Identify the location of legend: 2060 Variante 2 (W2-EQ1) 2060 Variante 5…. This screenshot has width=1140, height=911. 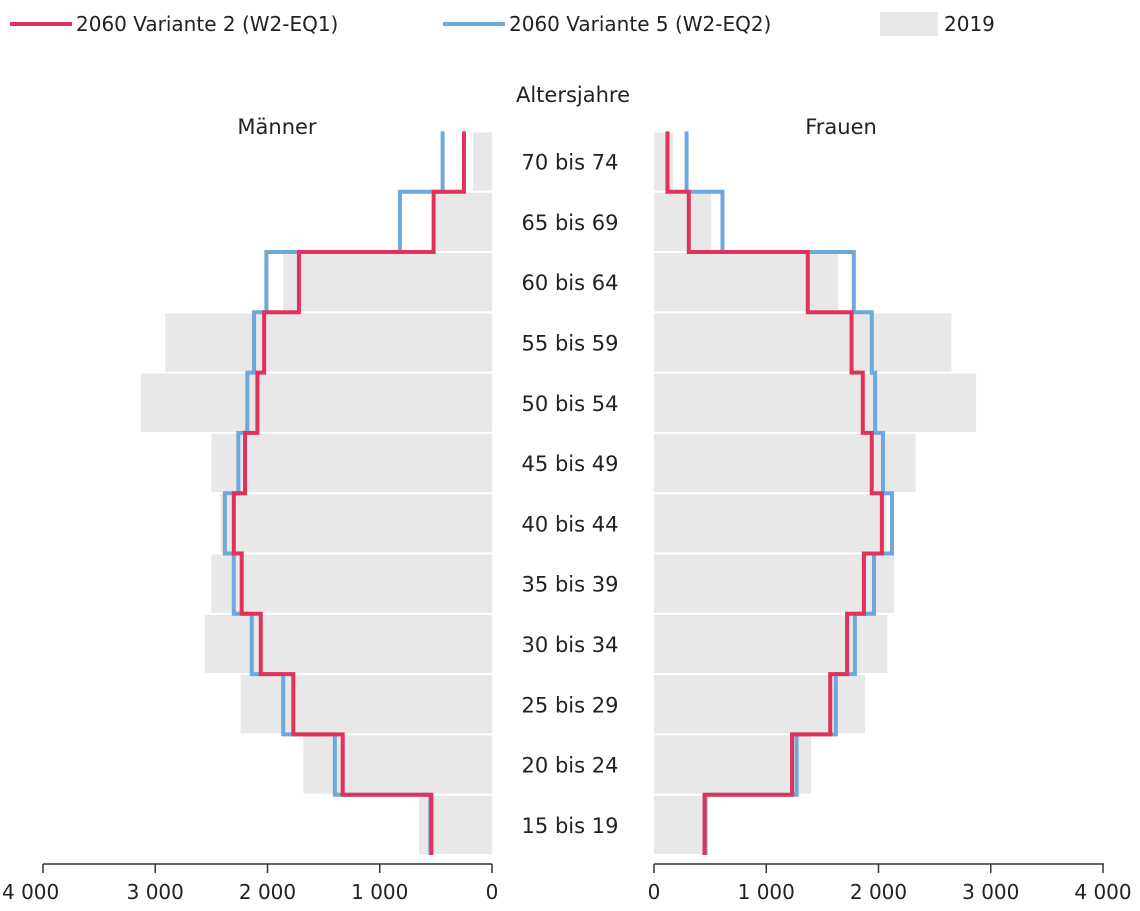
(502, 24).